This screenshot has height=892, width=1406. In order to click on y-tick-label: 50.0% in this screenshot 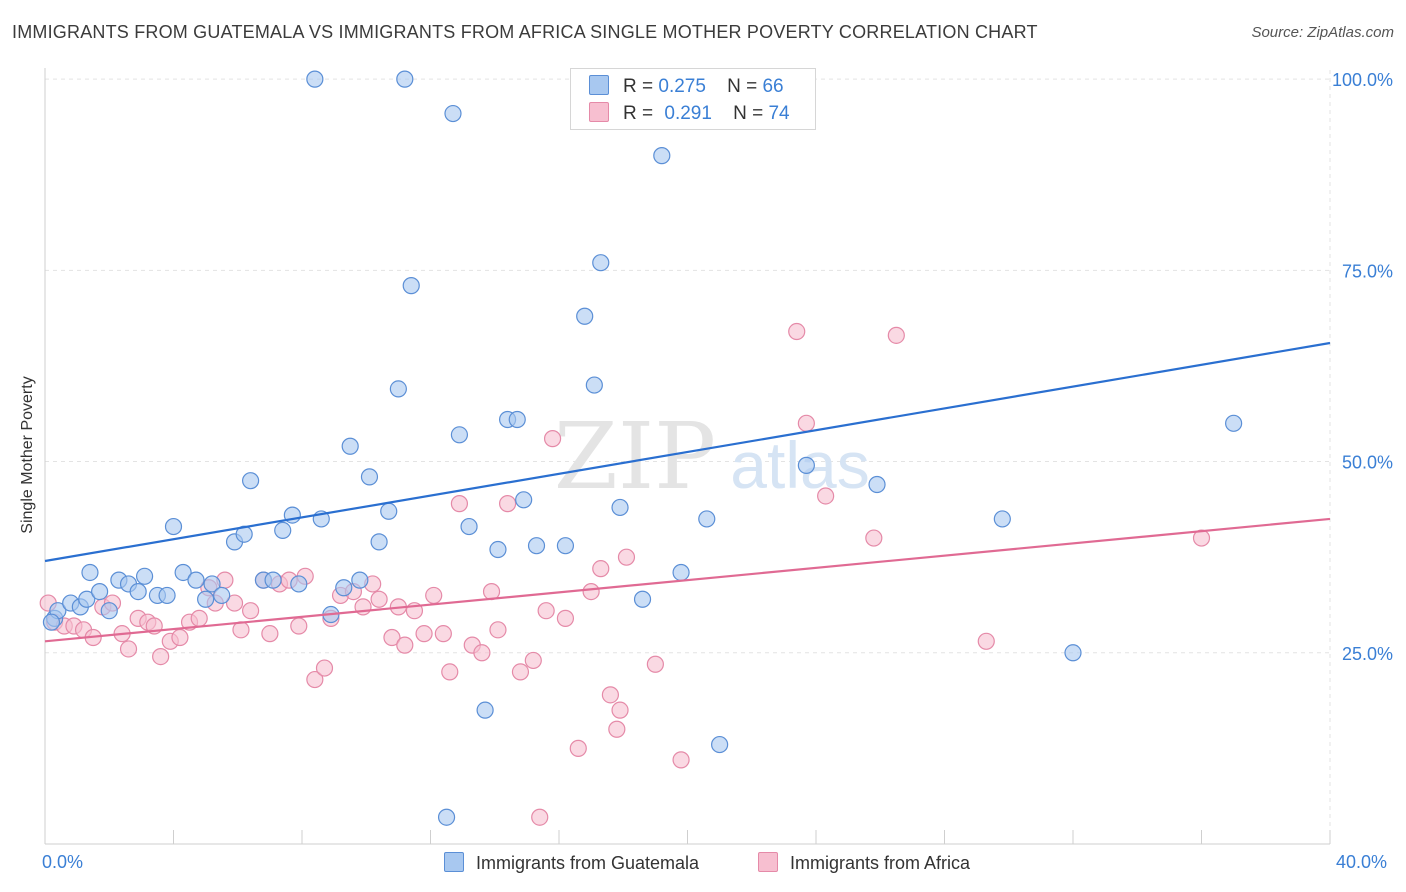, I will do `click(1367, 463)`.